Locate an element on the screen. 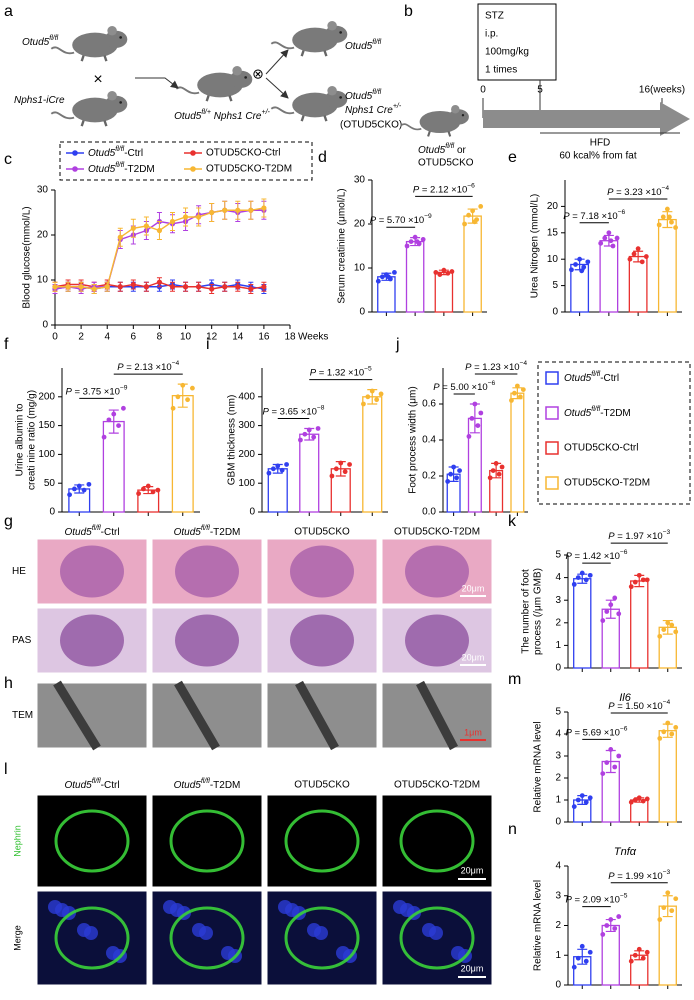 This screenshot has height=1000, width=694. text-run: Nphs1-iCre is located at coordinates (39, 100).